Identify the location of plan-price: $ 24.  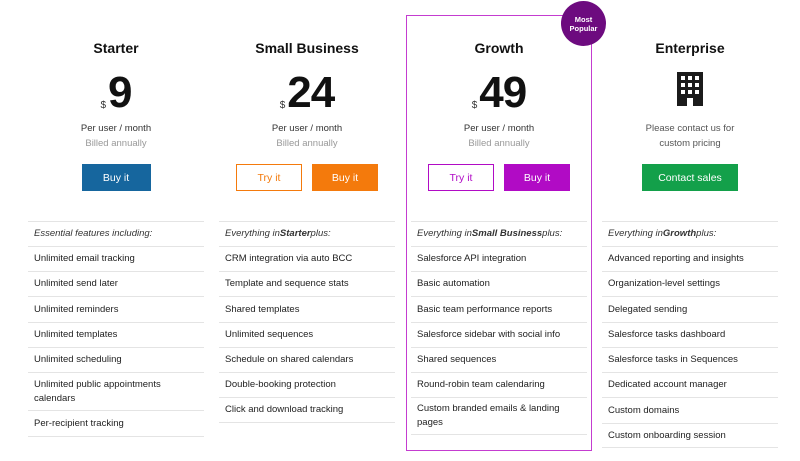
(307, 92).